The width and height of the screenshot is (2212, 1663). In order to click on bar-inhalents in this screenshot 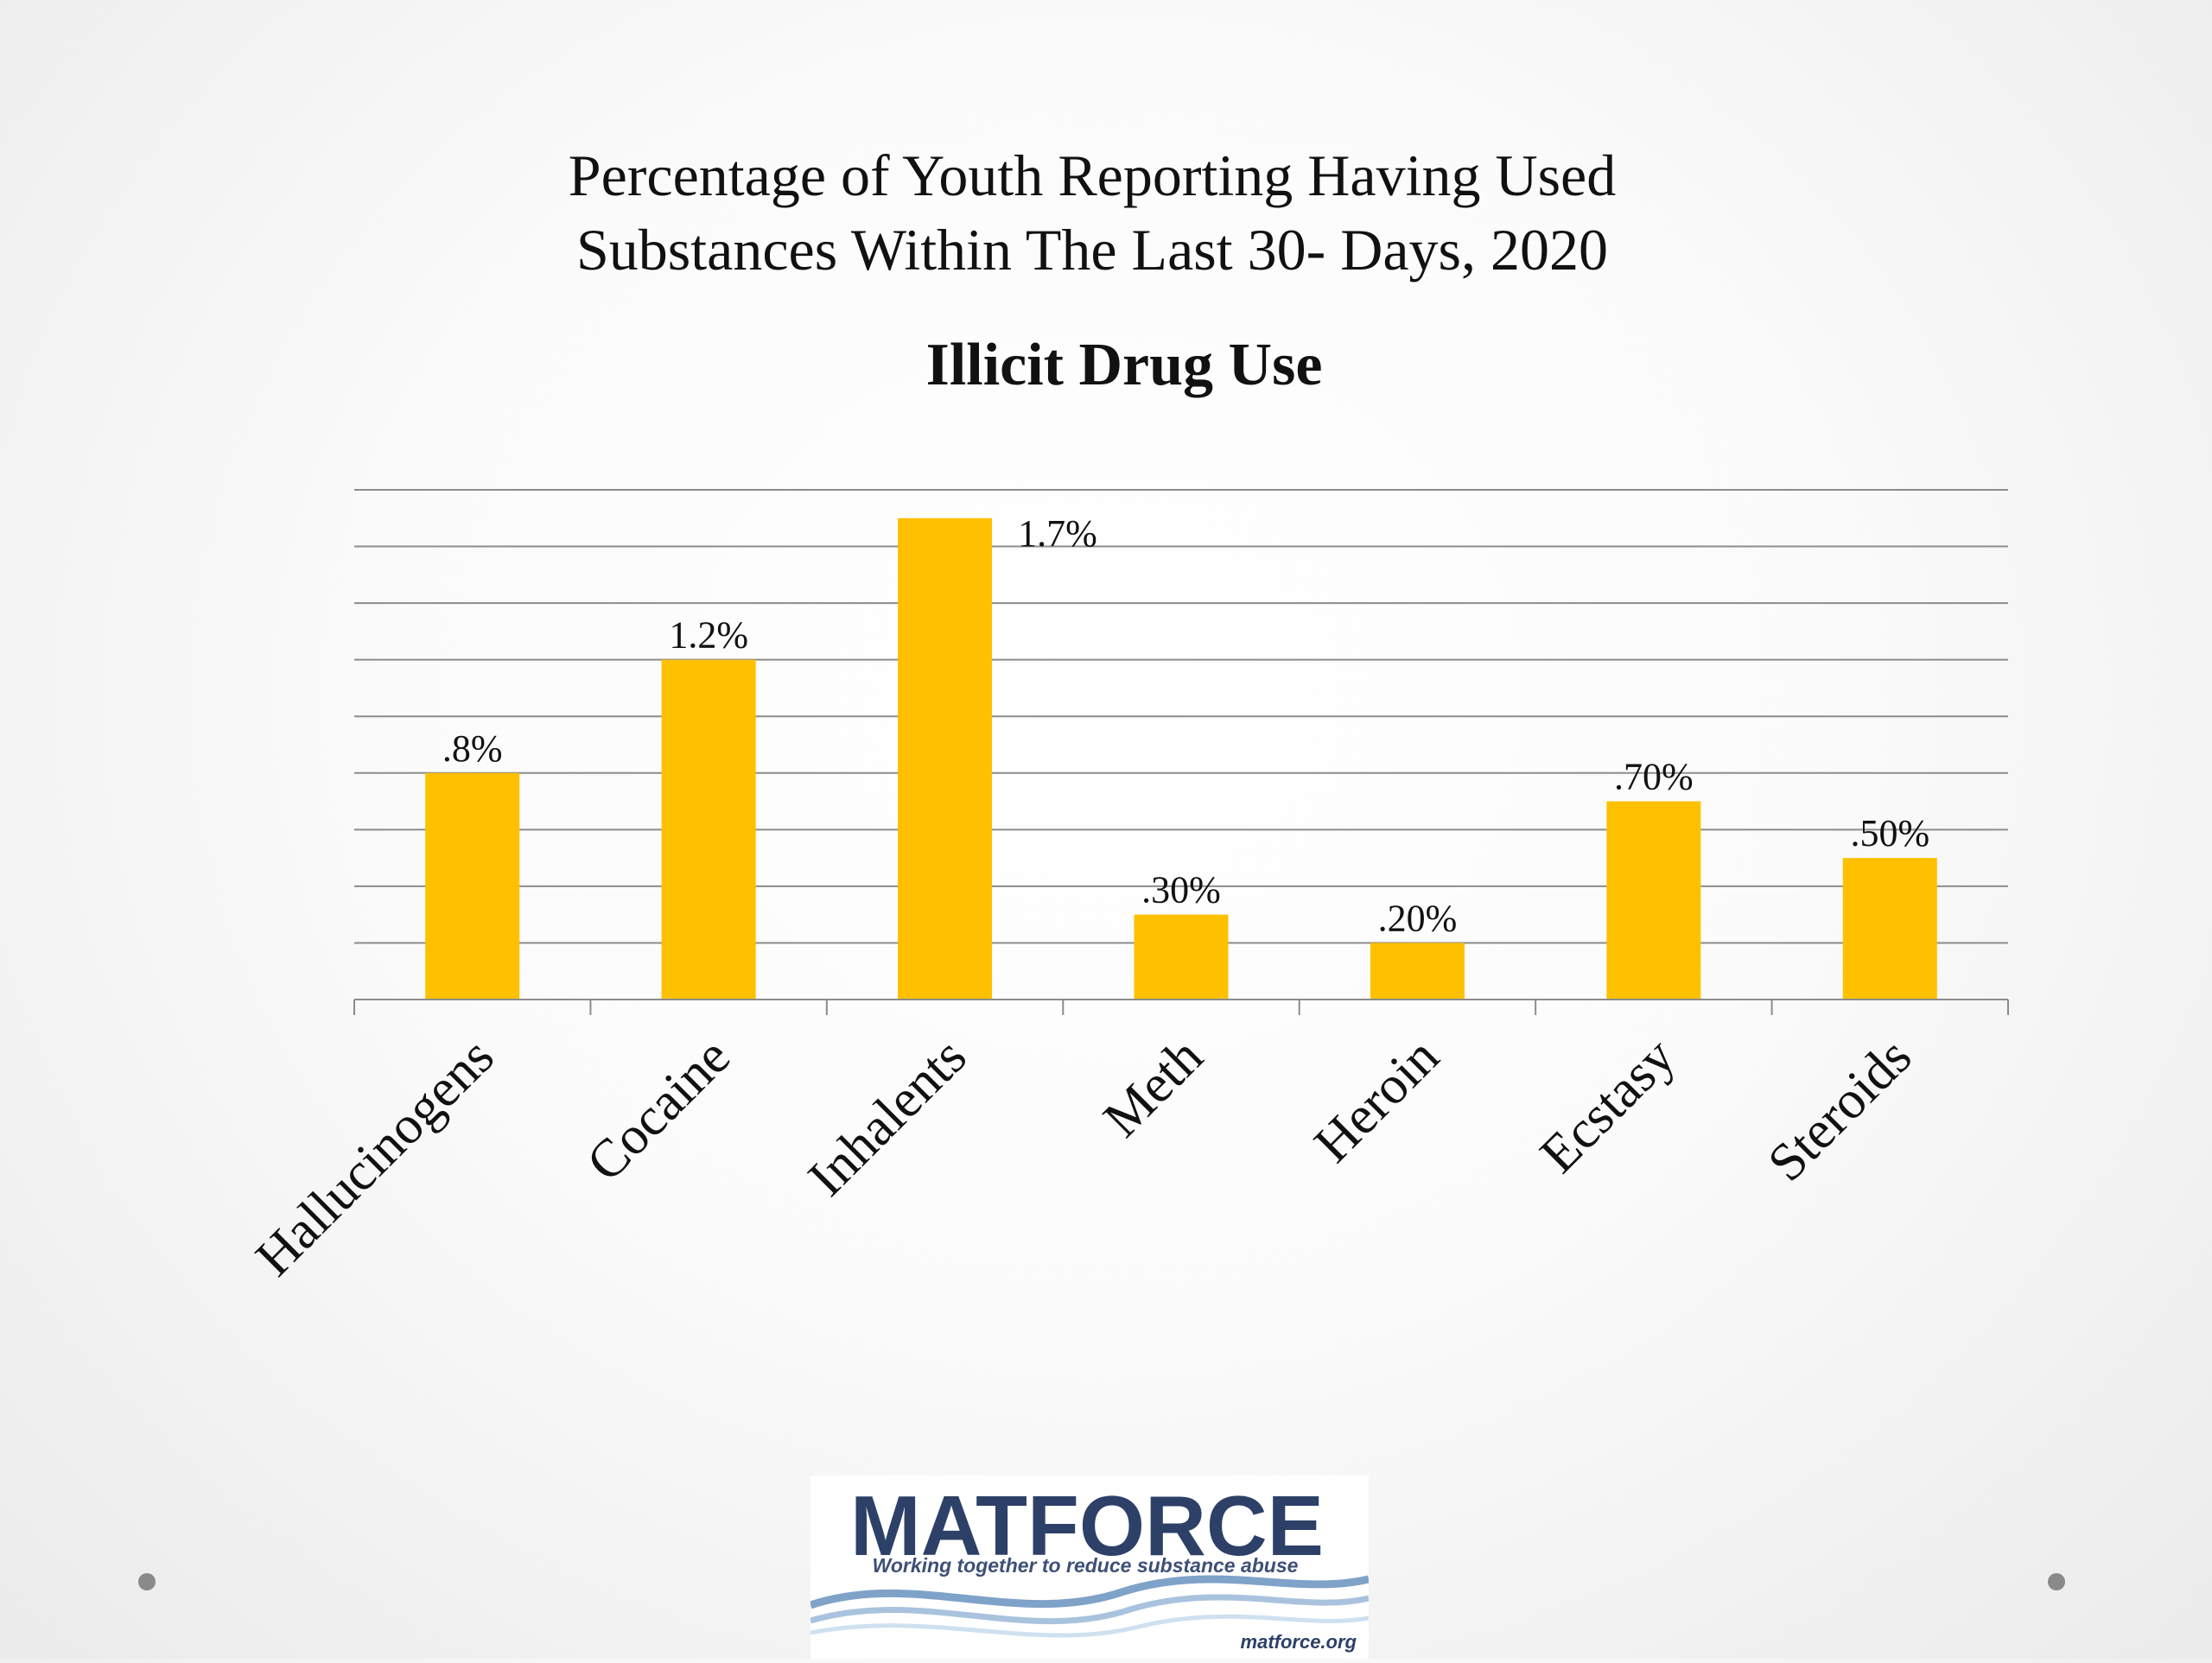, I will do `click(945, 759)`.